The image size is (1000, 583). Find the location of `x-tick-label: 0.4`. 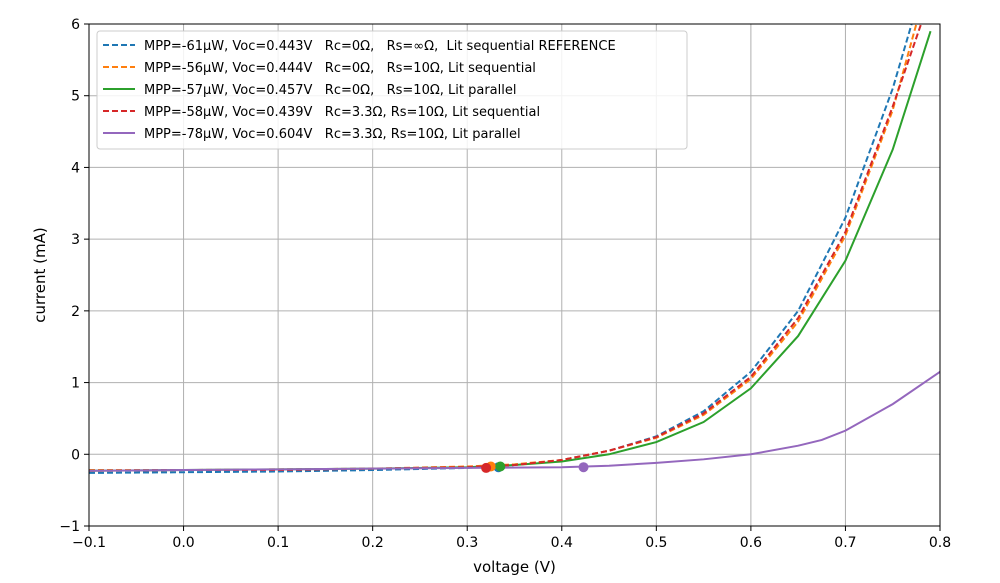

x-tick-label: 0.4 is located at coordinates (562, 543).